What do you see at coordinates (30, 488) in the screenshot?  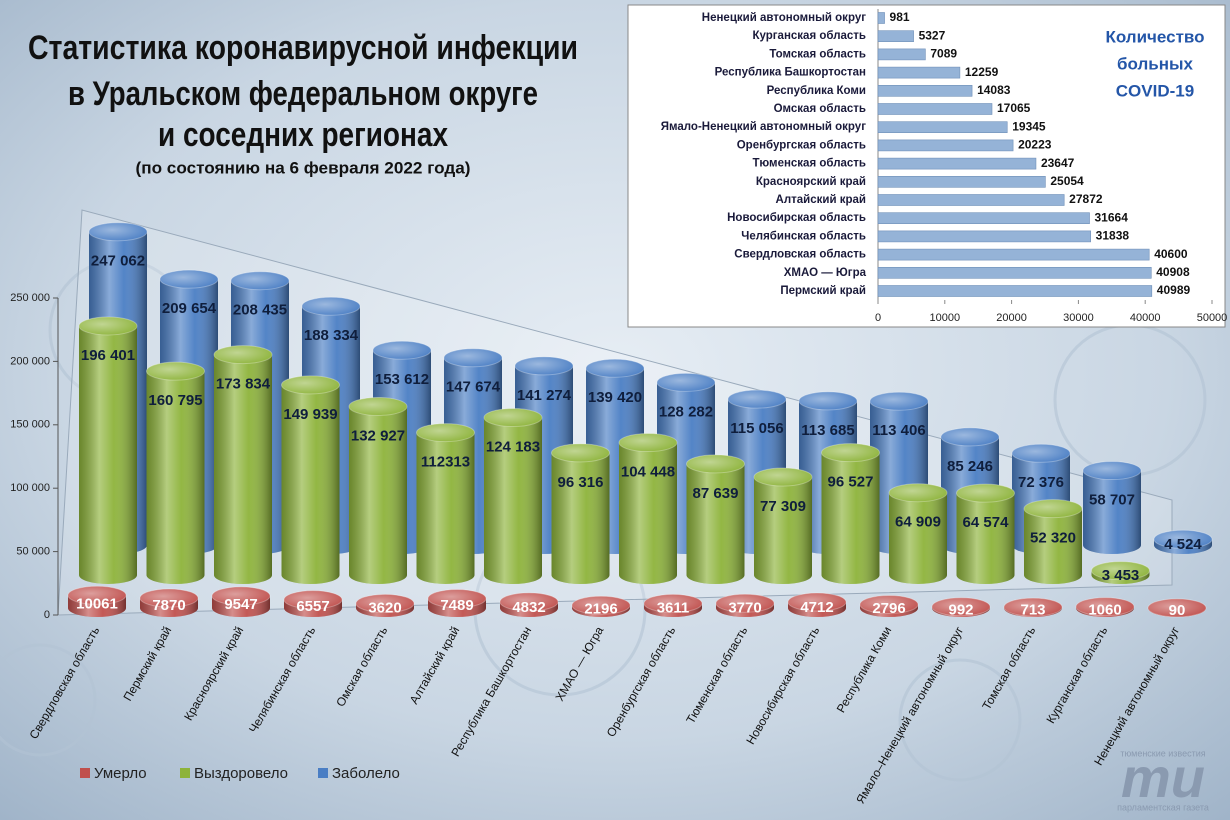 I see `y-tick-label: 100 000` at bounding box center [30, 488].